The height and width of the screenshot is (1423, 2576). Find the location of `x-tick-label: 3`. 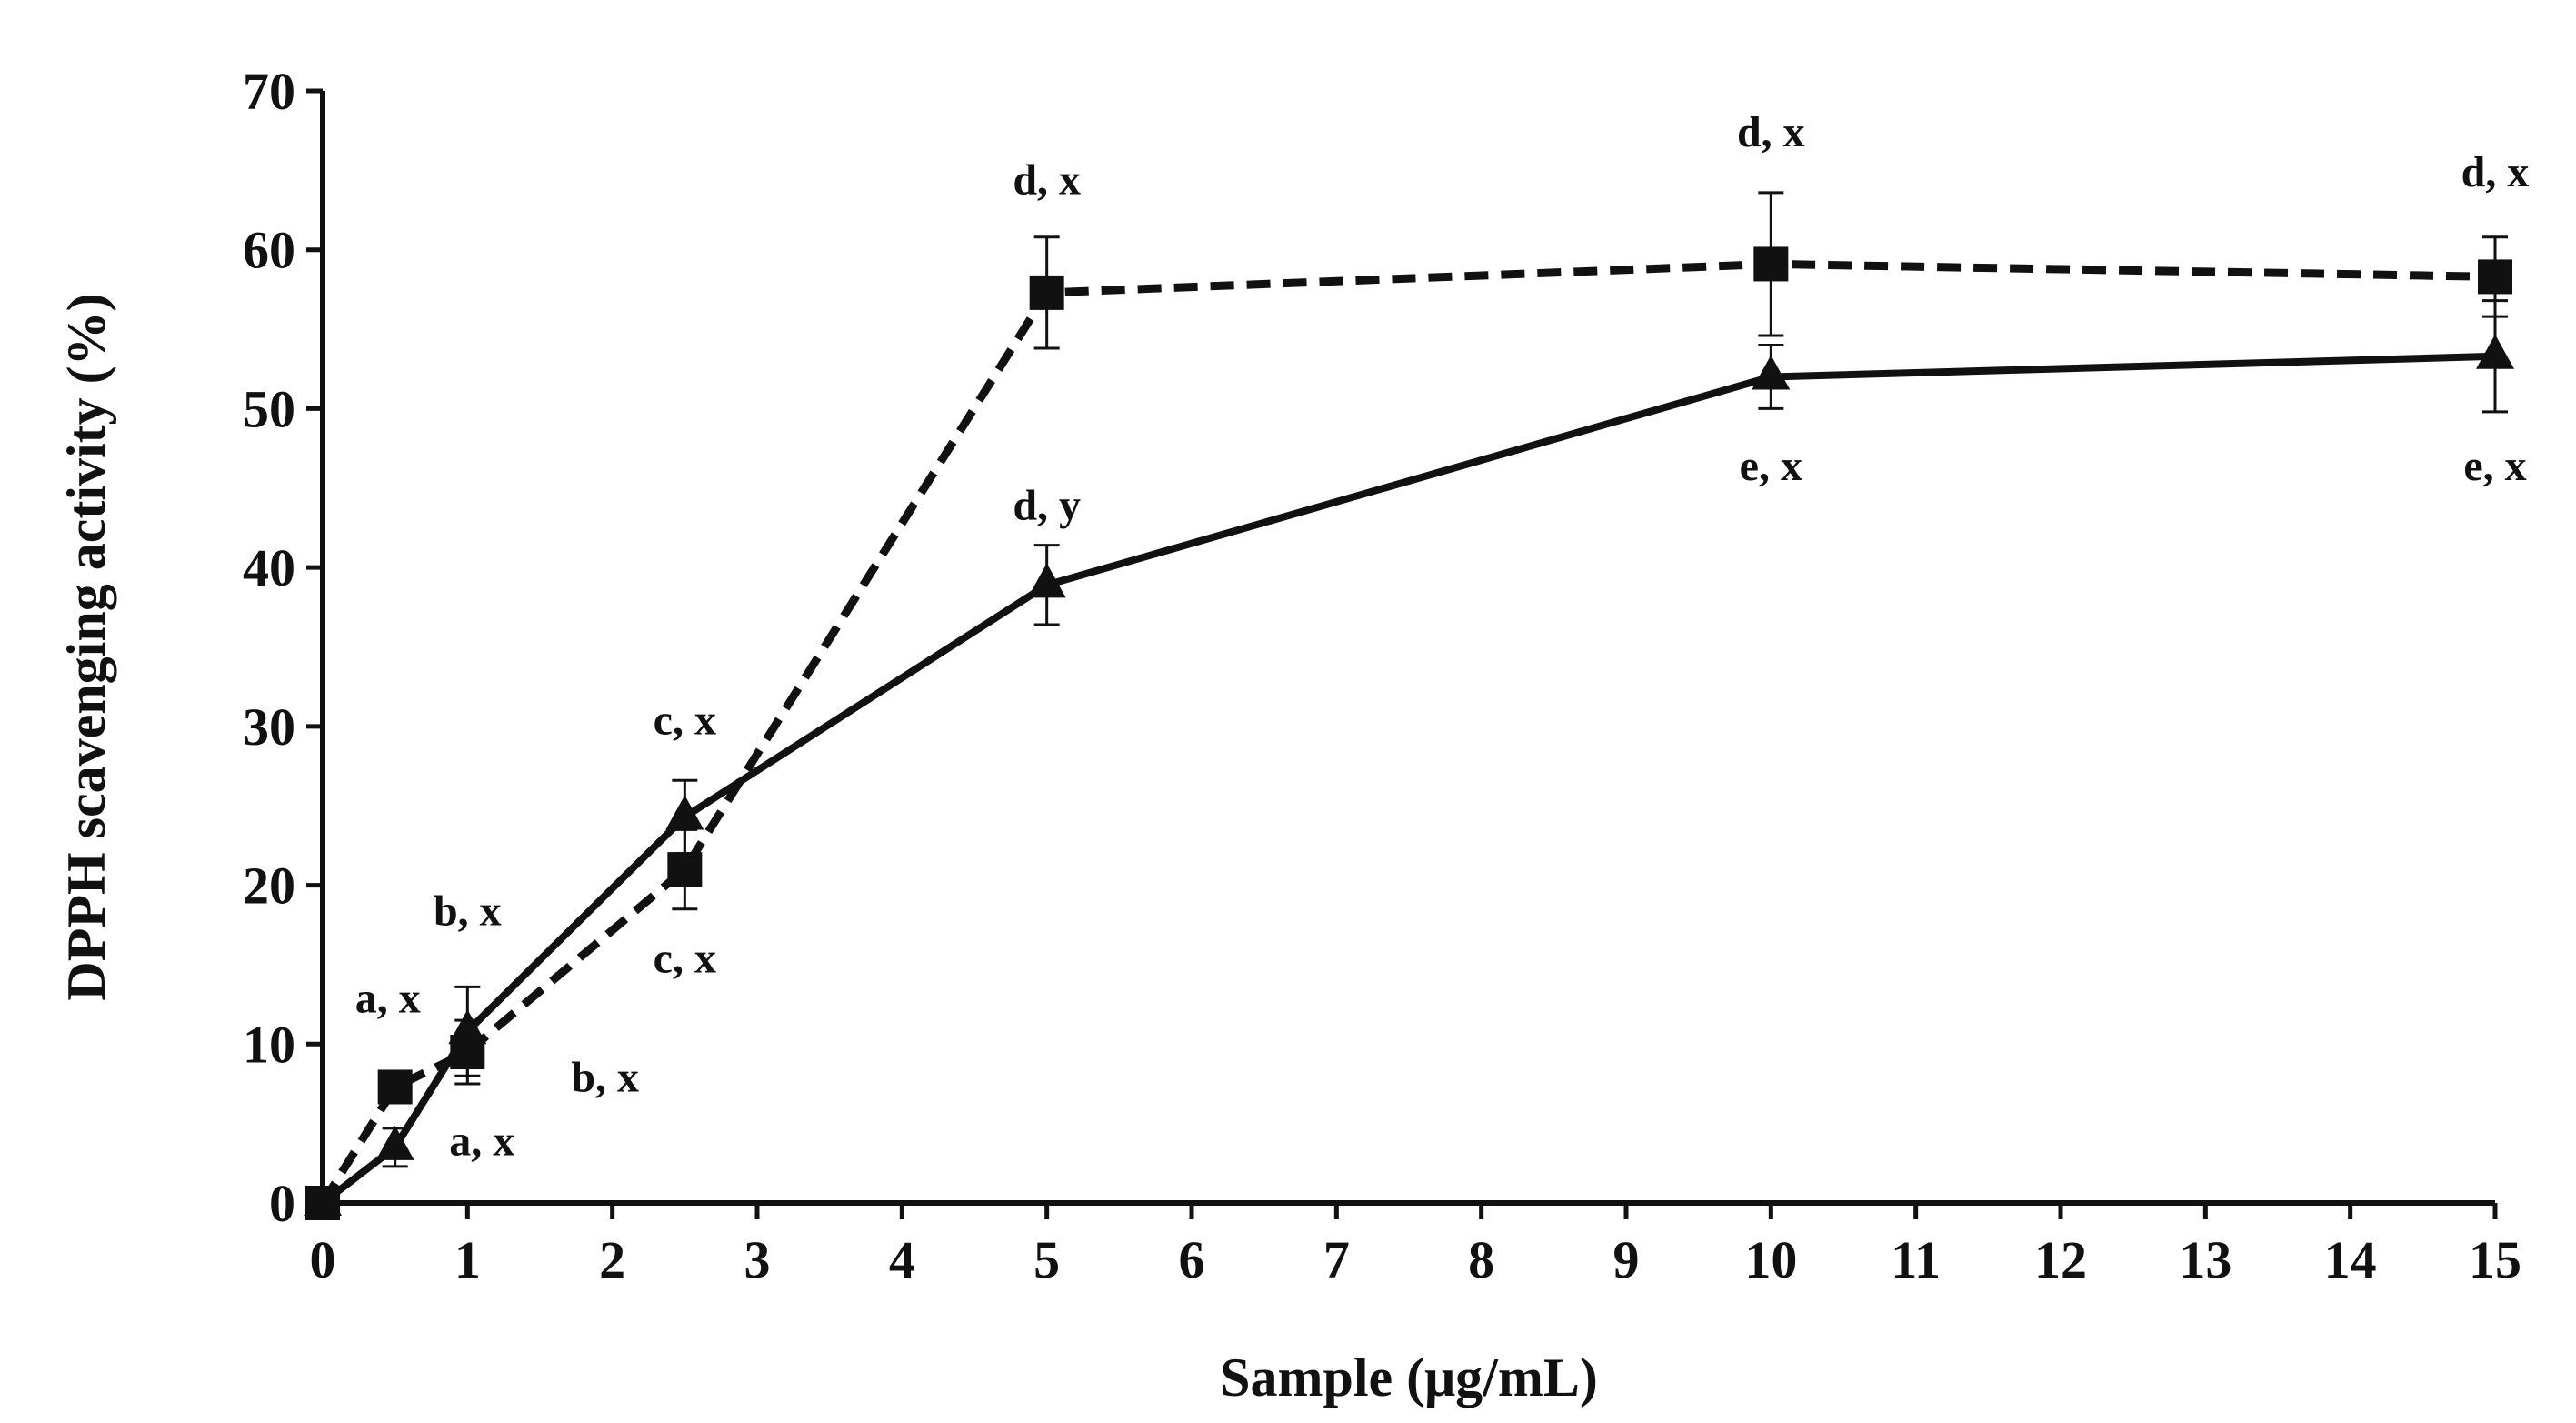

x-tick-label: 3 is located at coordinates (757, 1259).